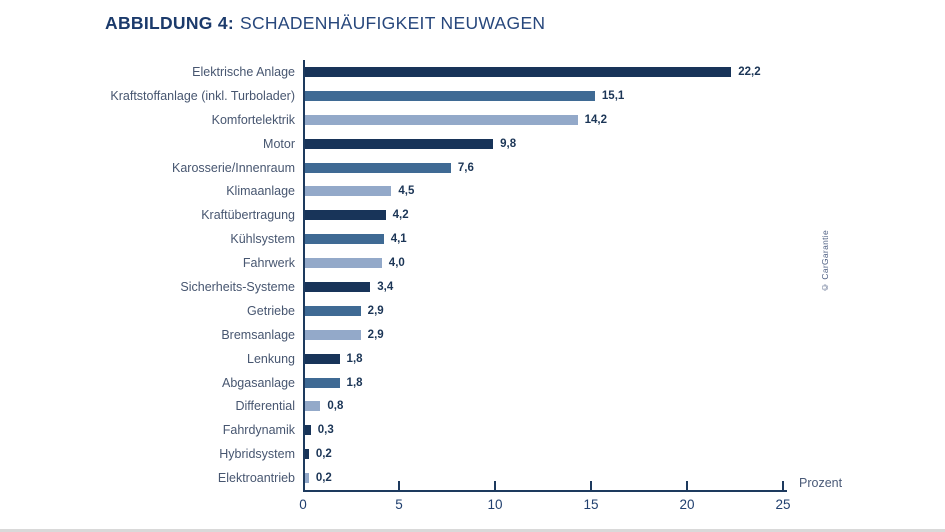  I want to click on value-label: 4,2, so click(400, 215).